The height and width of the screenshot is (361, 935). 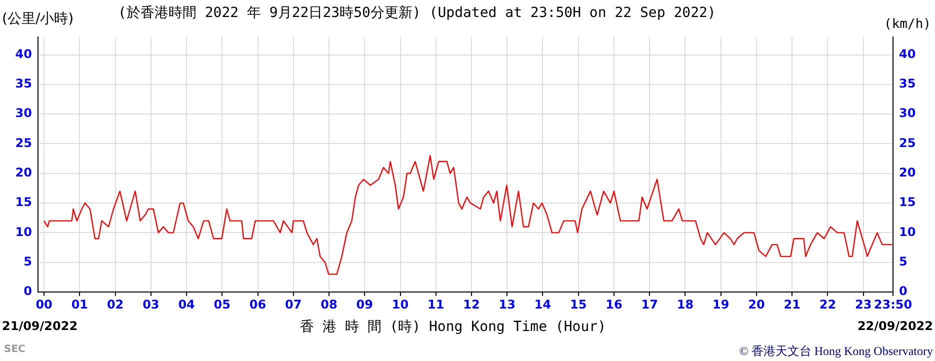 What do you see at coordinates (23, 231) in the screenshot?
I see `y-tick-label: 10` at bounding box center [23, 231].